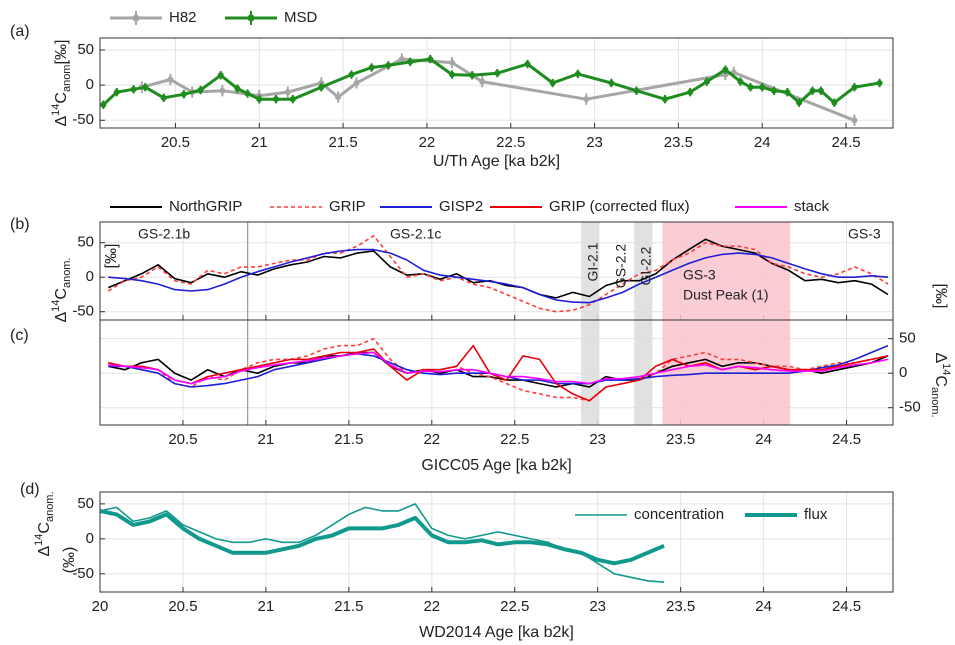 This screenshot has height=645, width=955. Describe the element at coordinates (812, 206) in the screenshot. I see `legend-label: stack` at that location.